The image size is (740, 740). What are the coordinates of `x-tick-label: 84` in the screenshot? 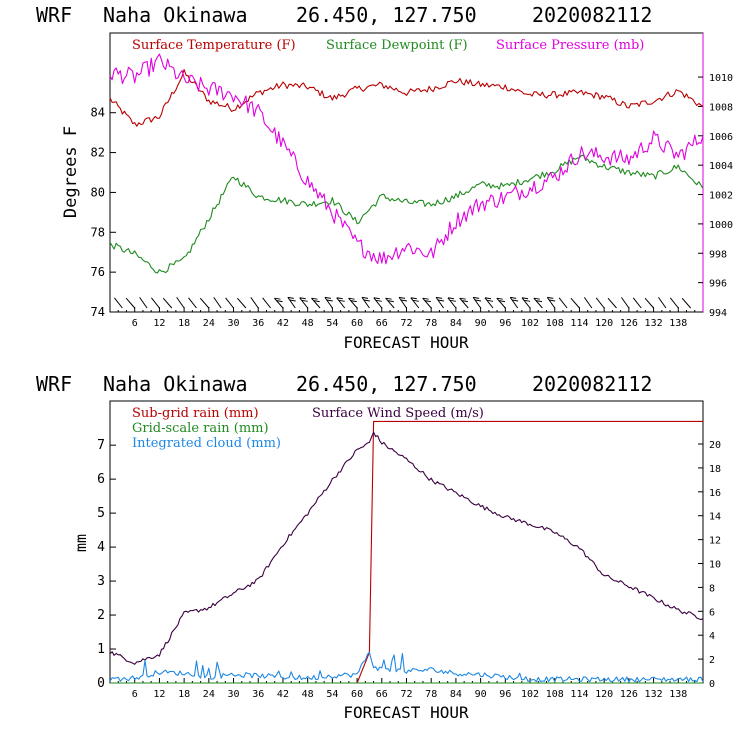 It's located at (456, 323).